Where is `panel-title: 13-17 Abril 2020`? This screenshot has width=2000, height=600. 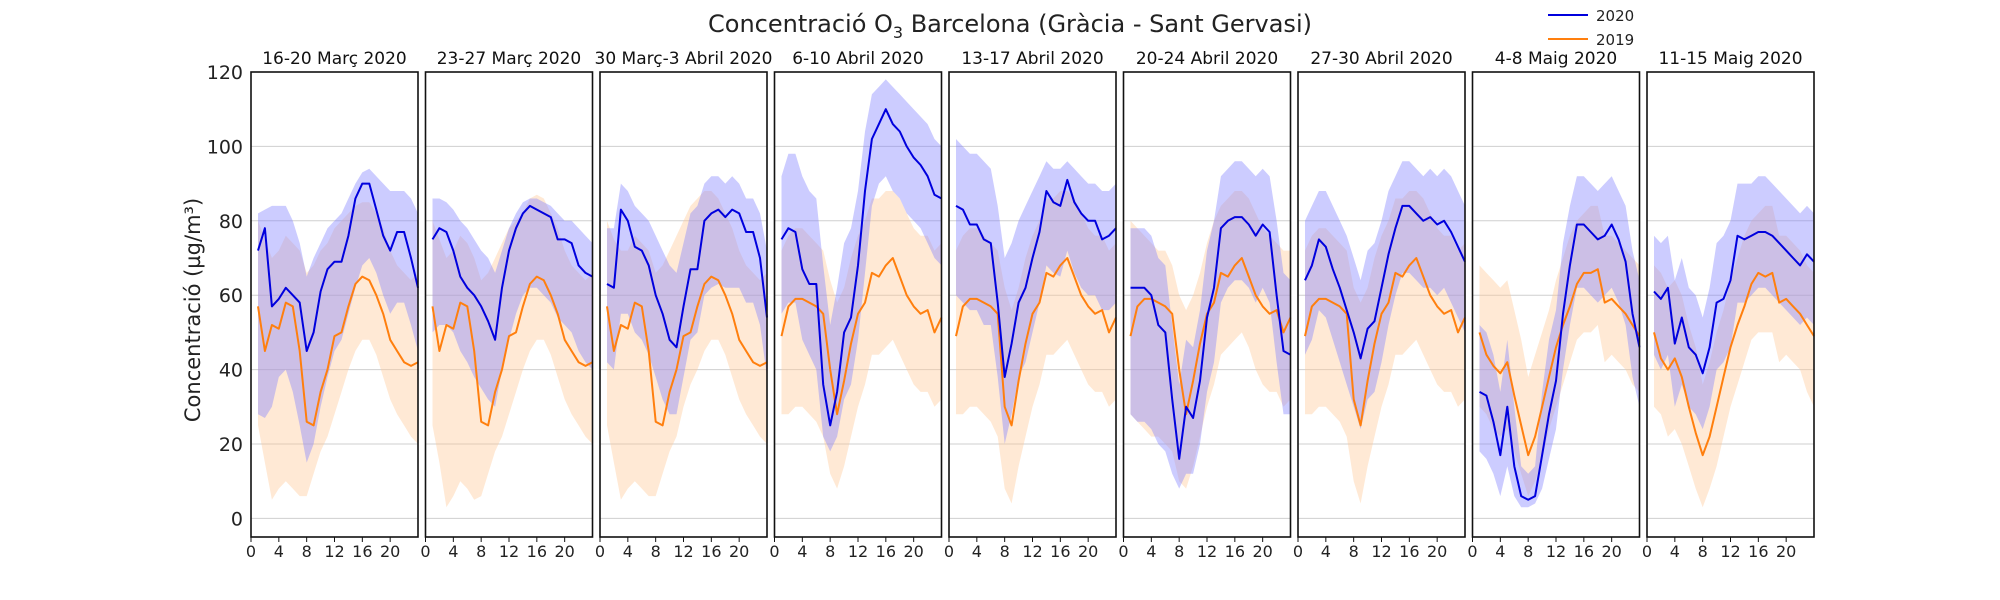
panel-title: 13-17 Abril 2020 is located at coordinates (1032, 59).